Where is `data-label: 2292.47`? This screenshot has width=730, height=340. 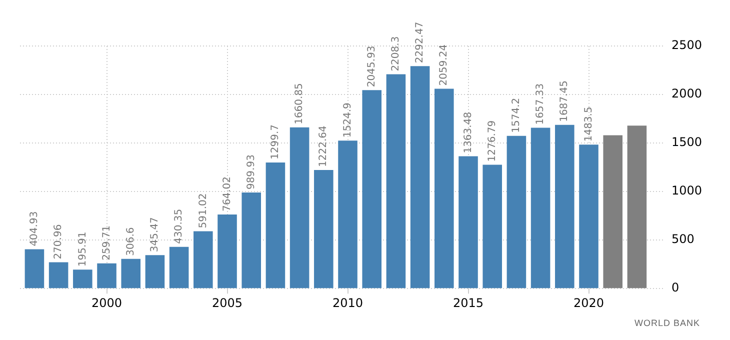
data-label: 2292.47 is located at coordinates (420, 43).